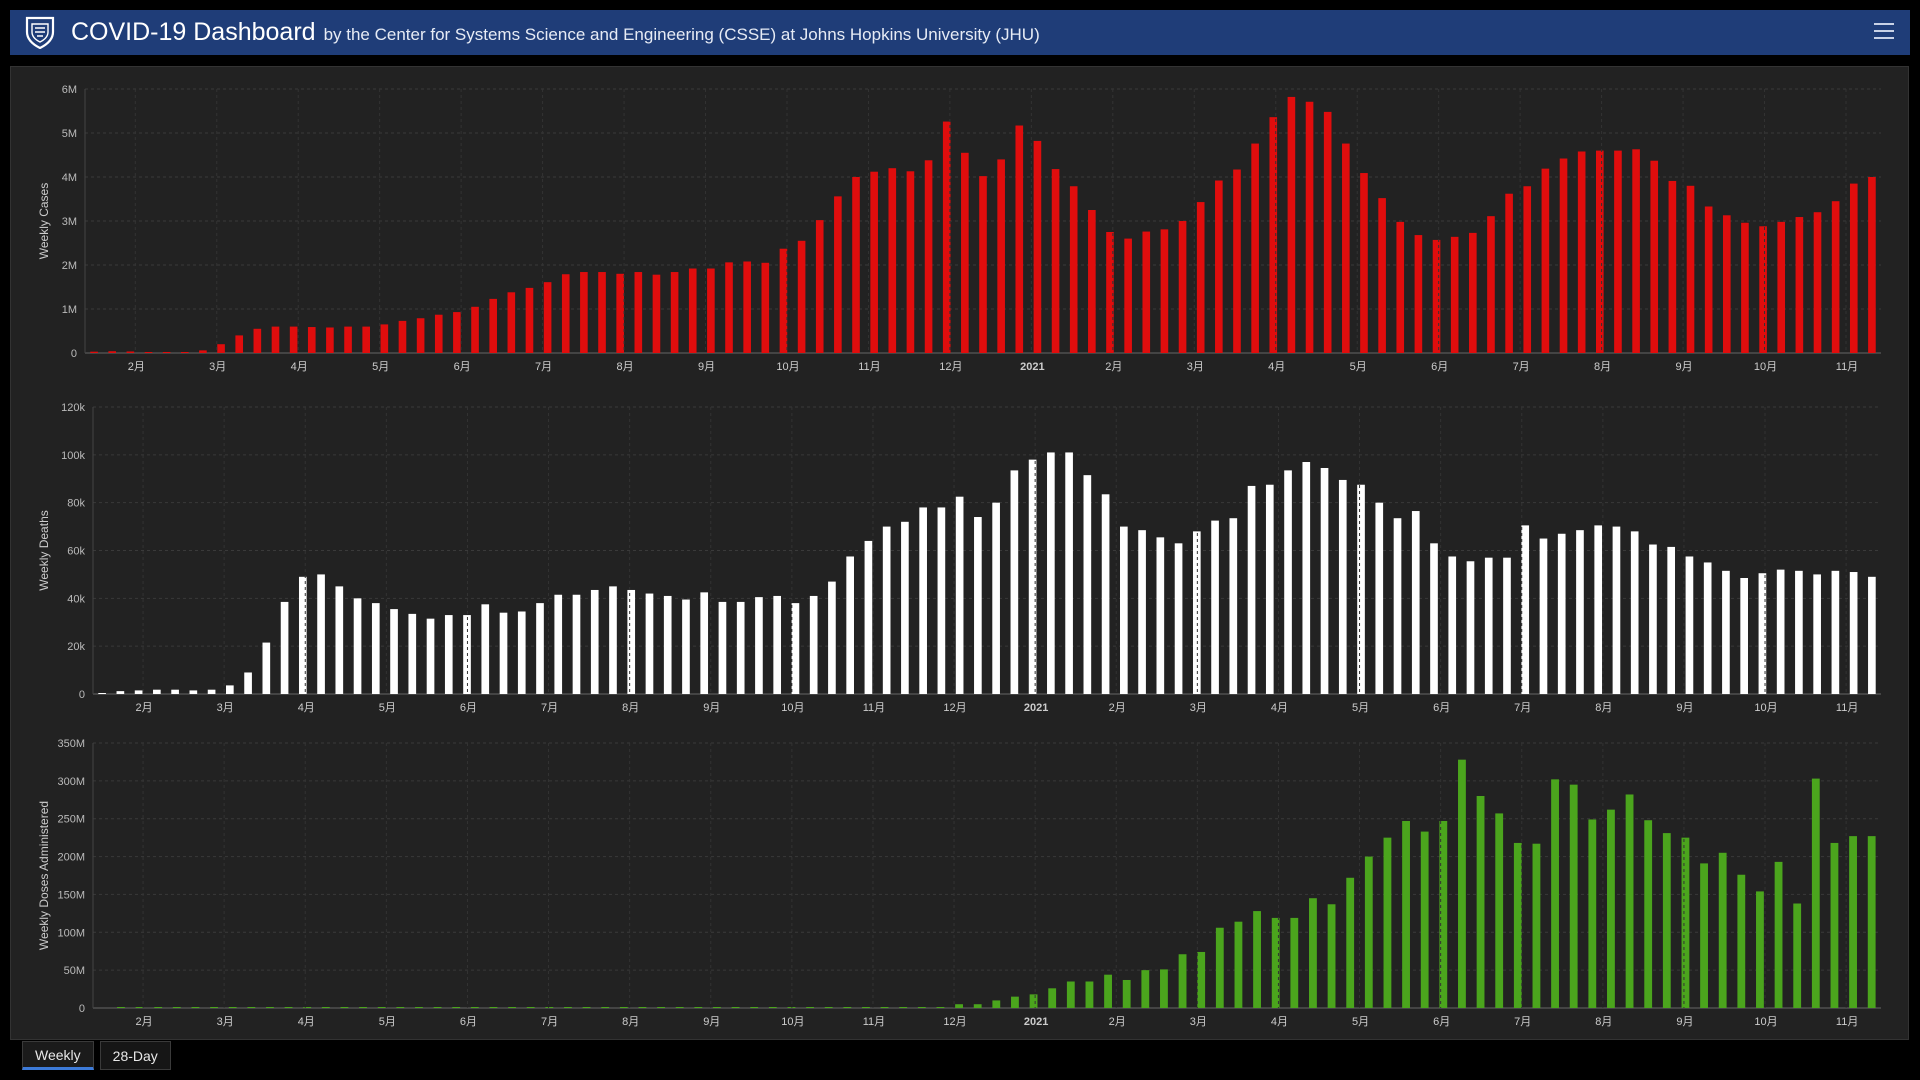 The width and height of the screenshot is (1920, 1080). What do you see at coordinates (58, 1055) in the screenshot?
I see `tab-weekly: Weekly` at bounding box center [58, 1055].